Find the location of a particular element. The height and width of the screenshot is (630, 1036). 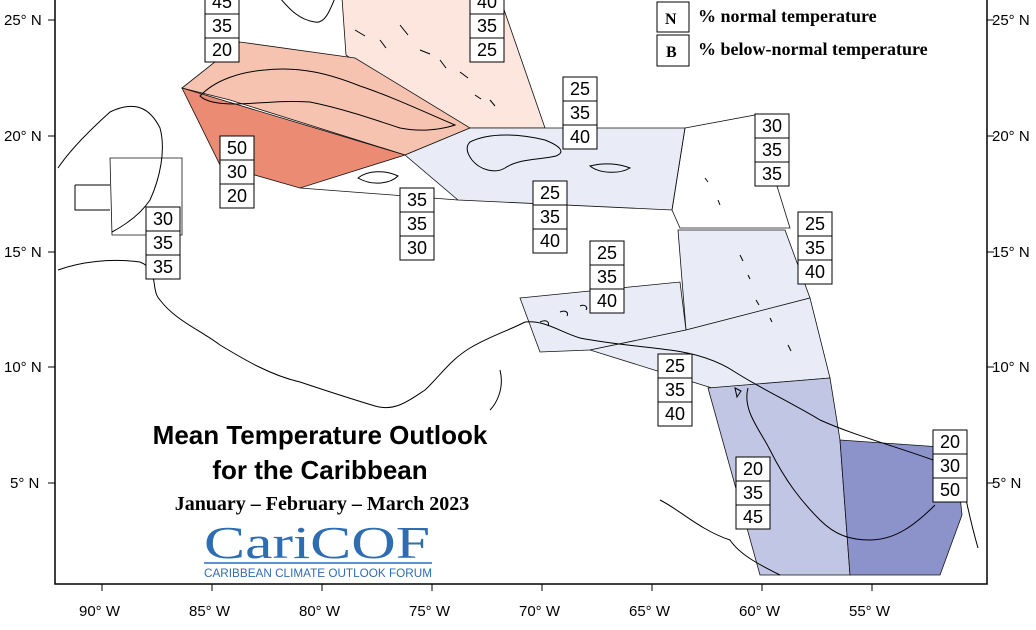

map-period: January – February – March 2023 is located at coordinates (322, 504).